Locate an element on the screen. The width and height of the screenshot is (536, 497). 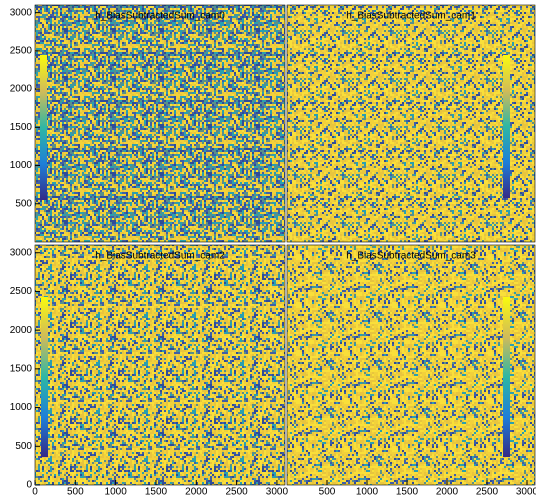
y-tick-label: 0 is located at coordinates (29, 485).